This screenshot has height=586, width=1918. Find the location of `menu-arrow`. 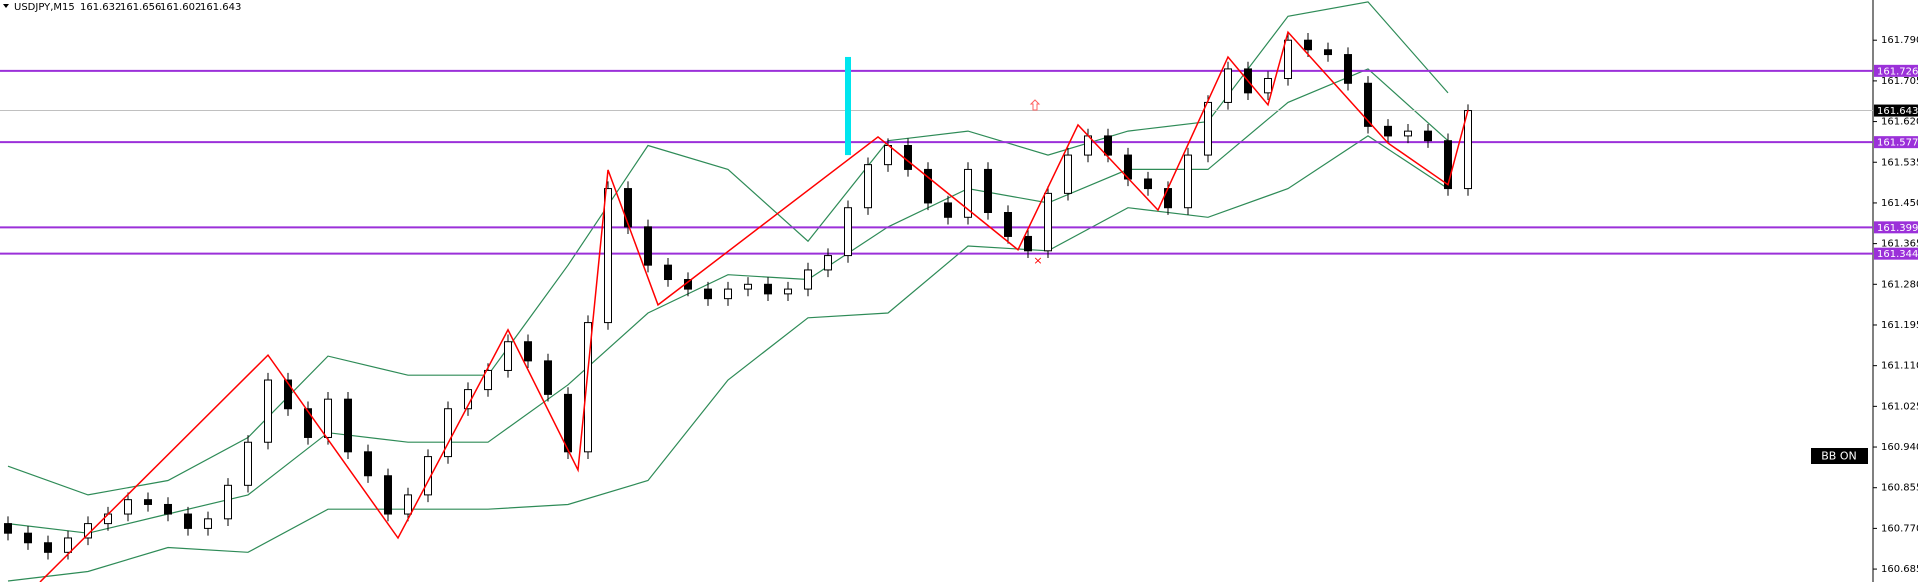

menu-arrow is located at coordinates (6, 6).